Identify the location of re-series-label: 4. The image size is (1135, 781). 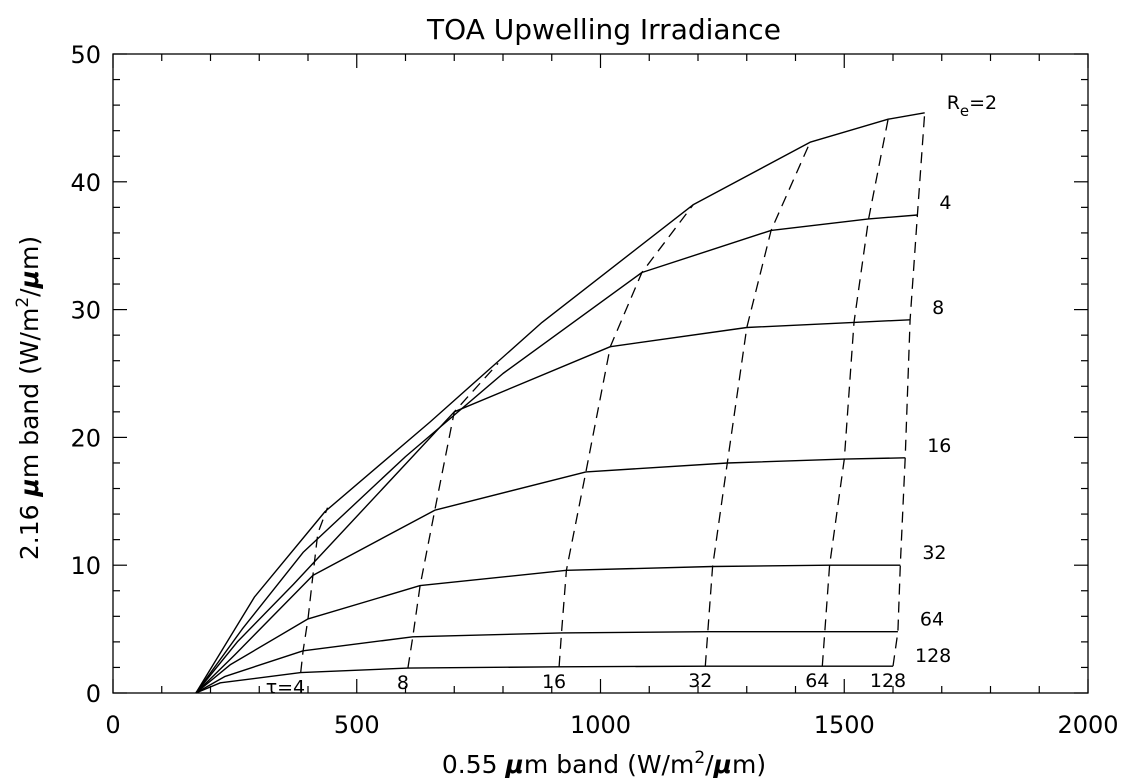
(945, 203).